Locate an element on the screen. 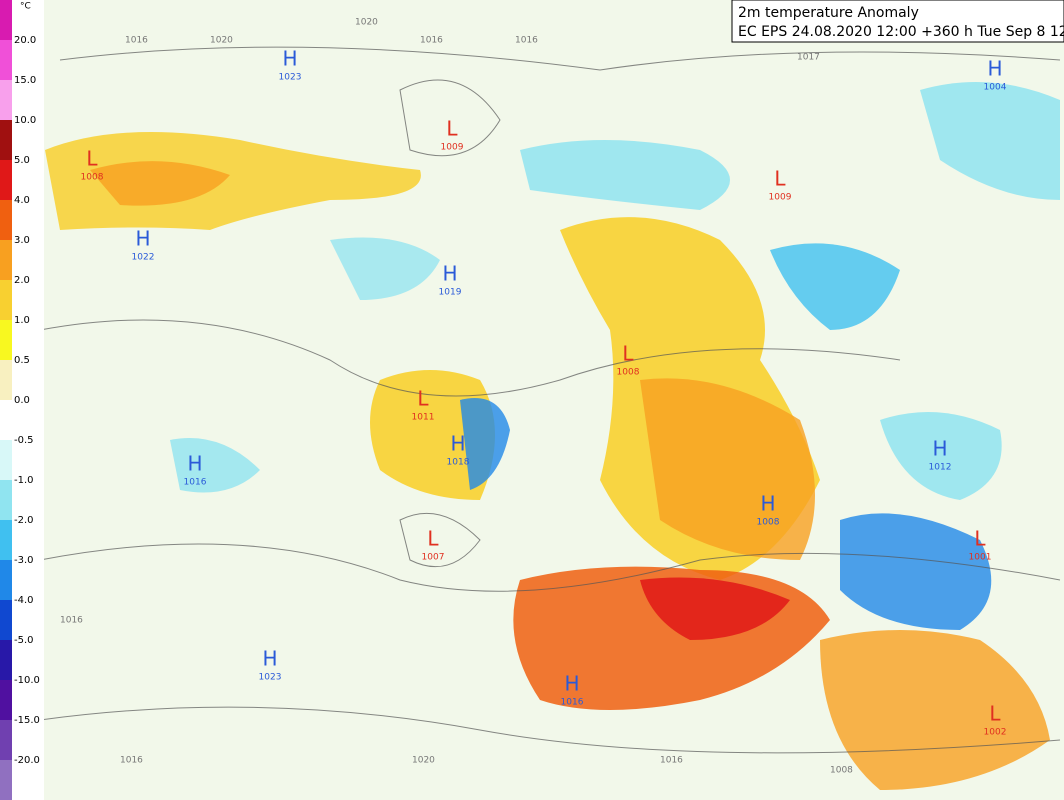 Image resolution: width=1064 pixels, height=800 pixels. legend-label: -2.0 is located at coordinates (24, 520).